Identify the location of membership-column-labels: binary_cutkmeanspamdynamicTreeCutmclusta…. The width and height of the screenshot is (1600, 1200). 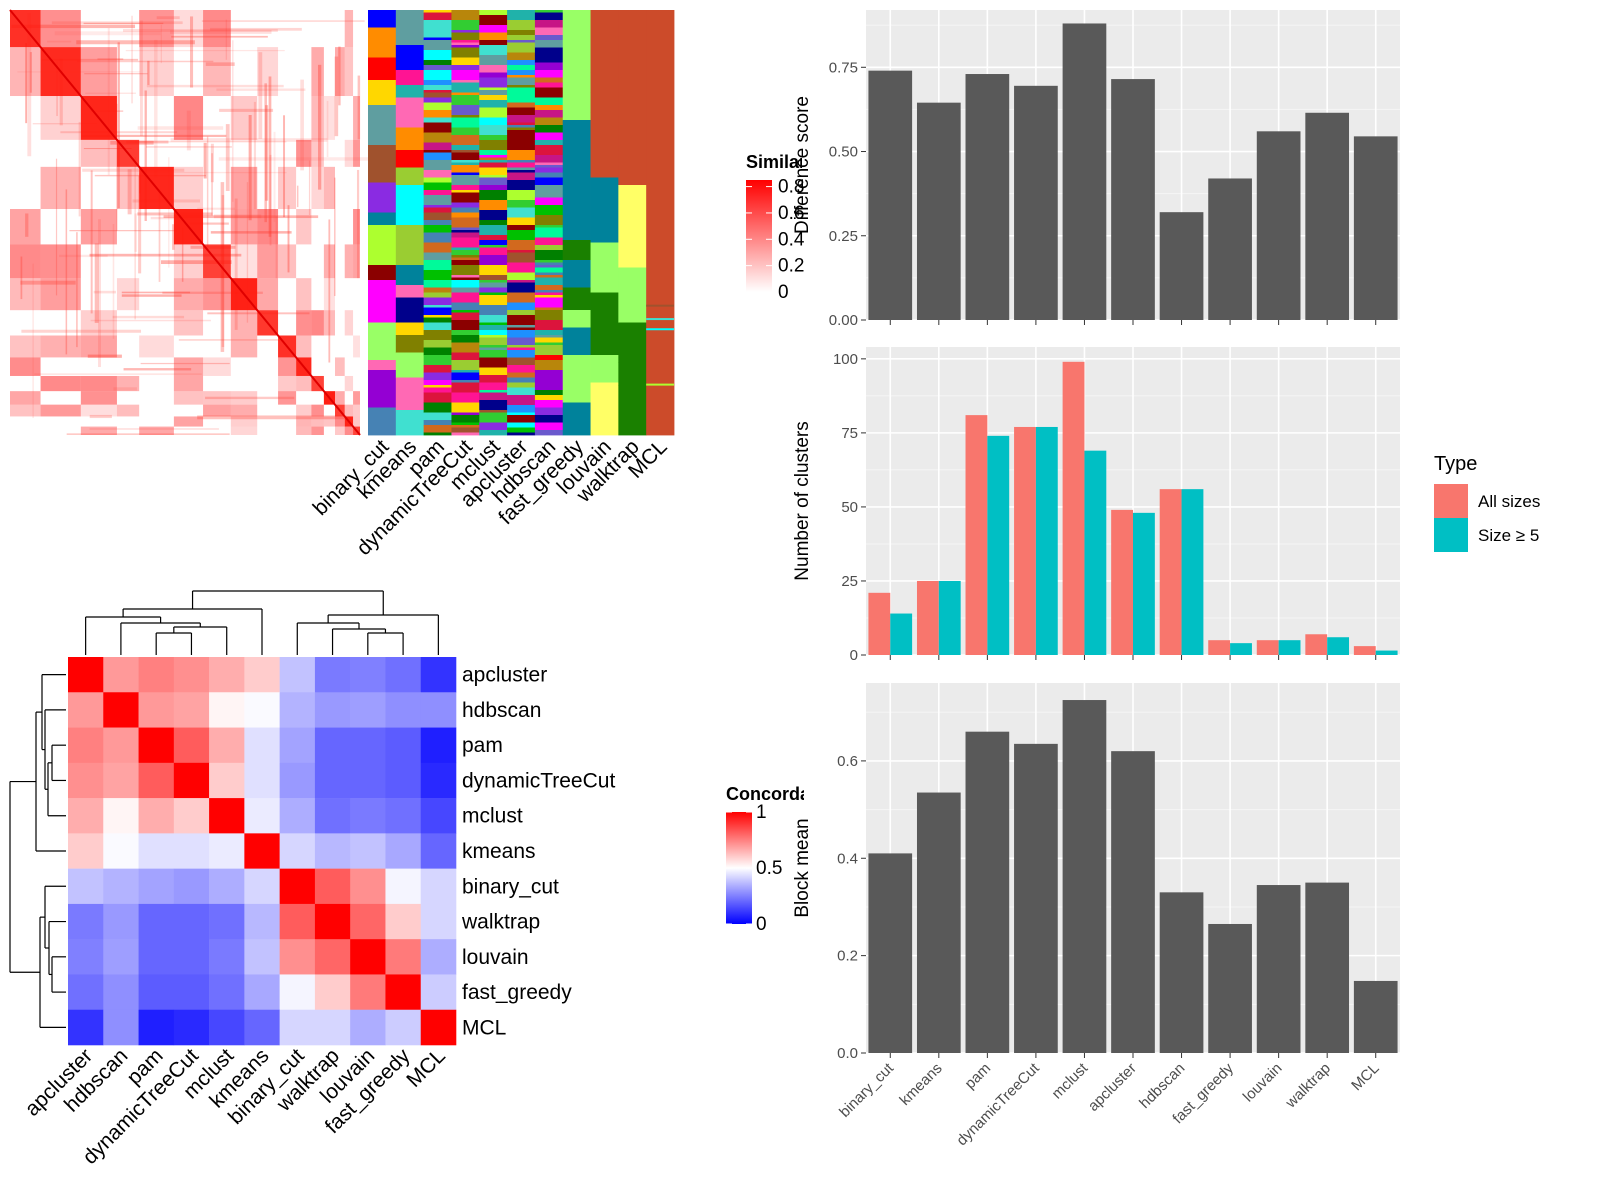
(490, 497).